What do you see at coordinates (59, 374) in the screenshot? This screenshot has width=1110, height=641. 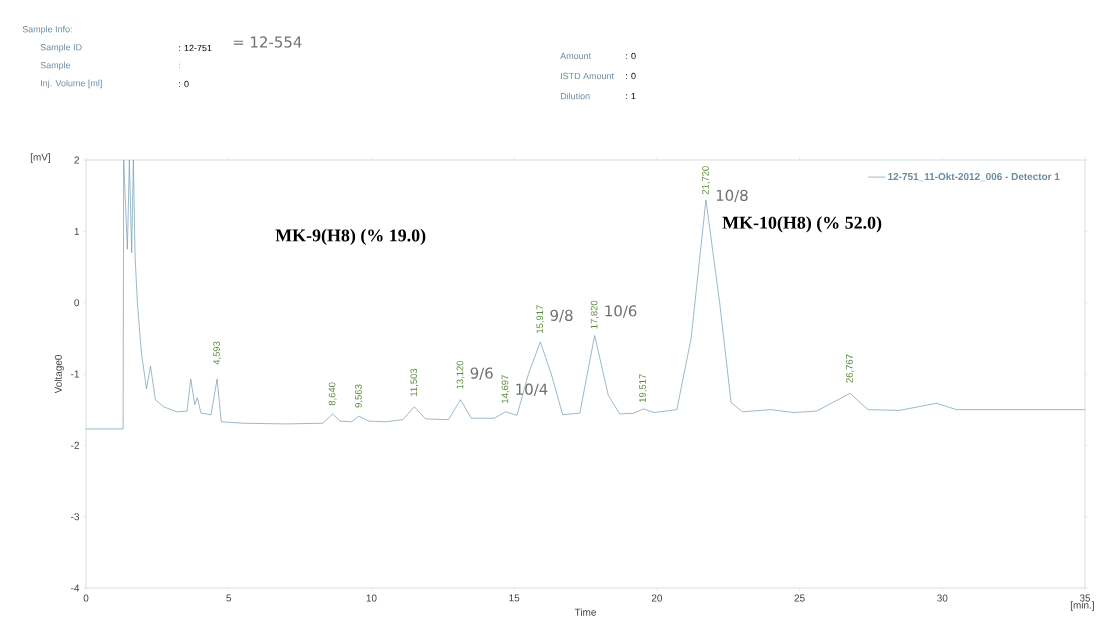 I see `y-axis-title: Voltage0` at bounding box center [59, 374].